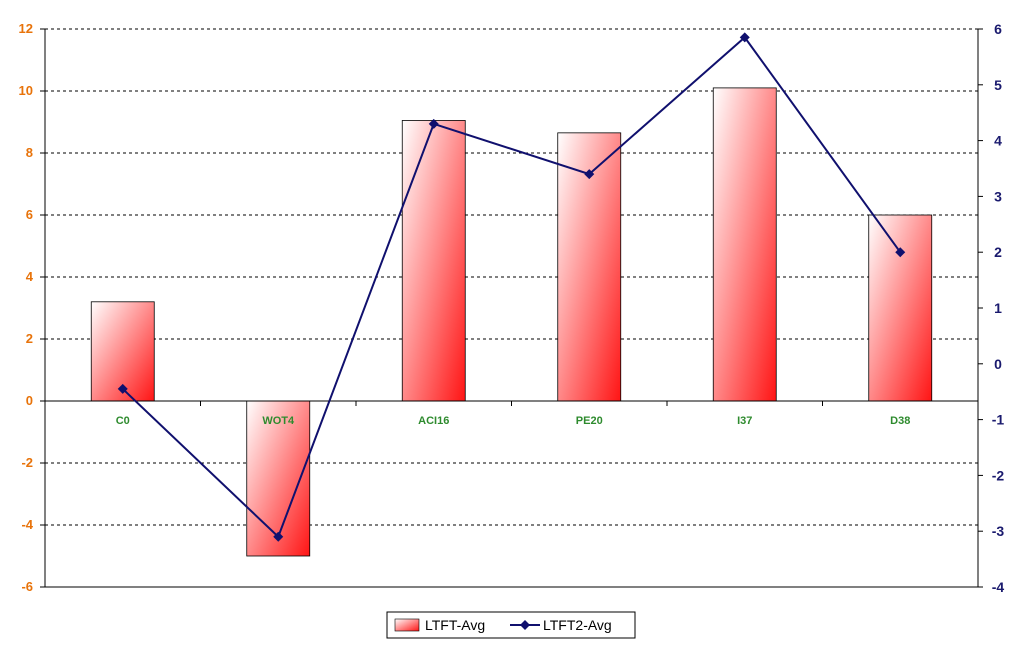 The width and height of the screenshot is (1020, 652). Describe the element at coordinates (744, 421) in the screenshot. I see `category-label-i37: I37` at that location.